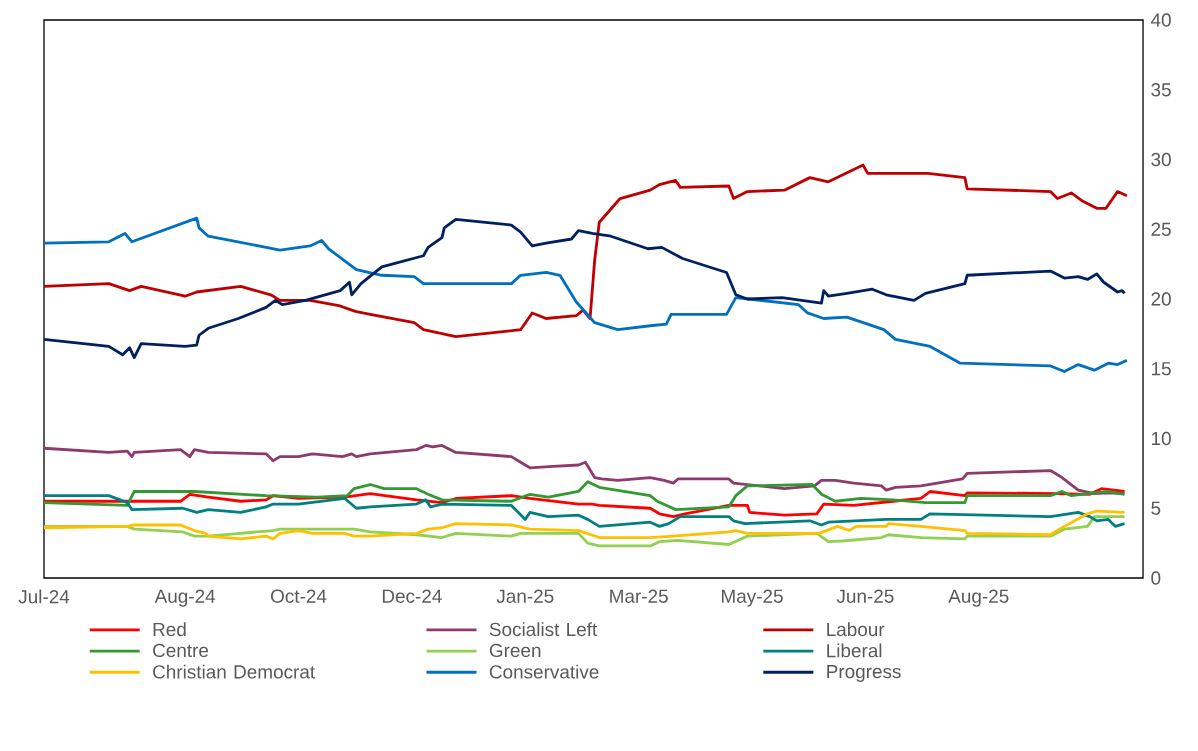 This screenshot has width=1198, height=751. Describe the element at coordinates (525, 596) in the screenshot. I see `x-tick-label: Jan-25` at that location.